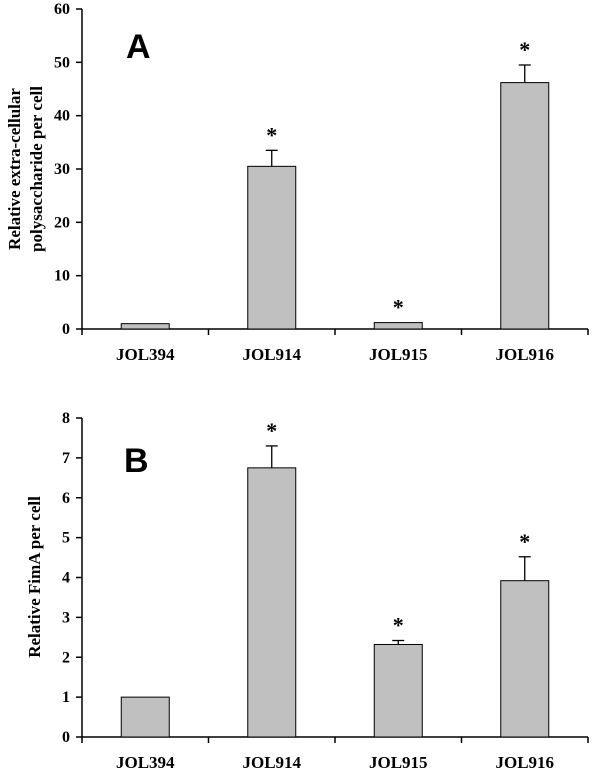  What do you see at coordinates (66, 657) in the screenshot?
I see `y-tick-label: 2` at bounding box center [66, 657].